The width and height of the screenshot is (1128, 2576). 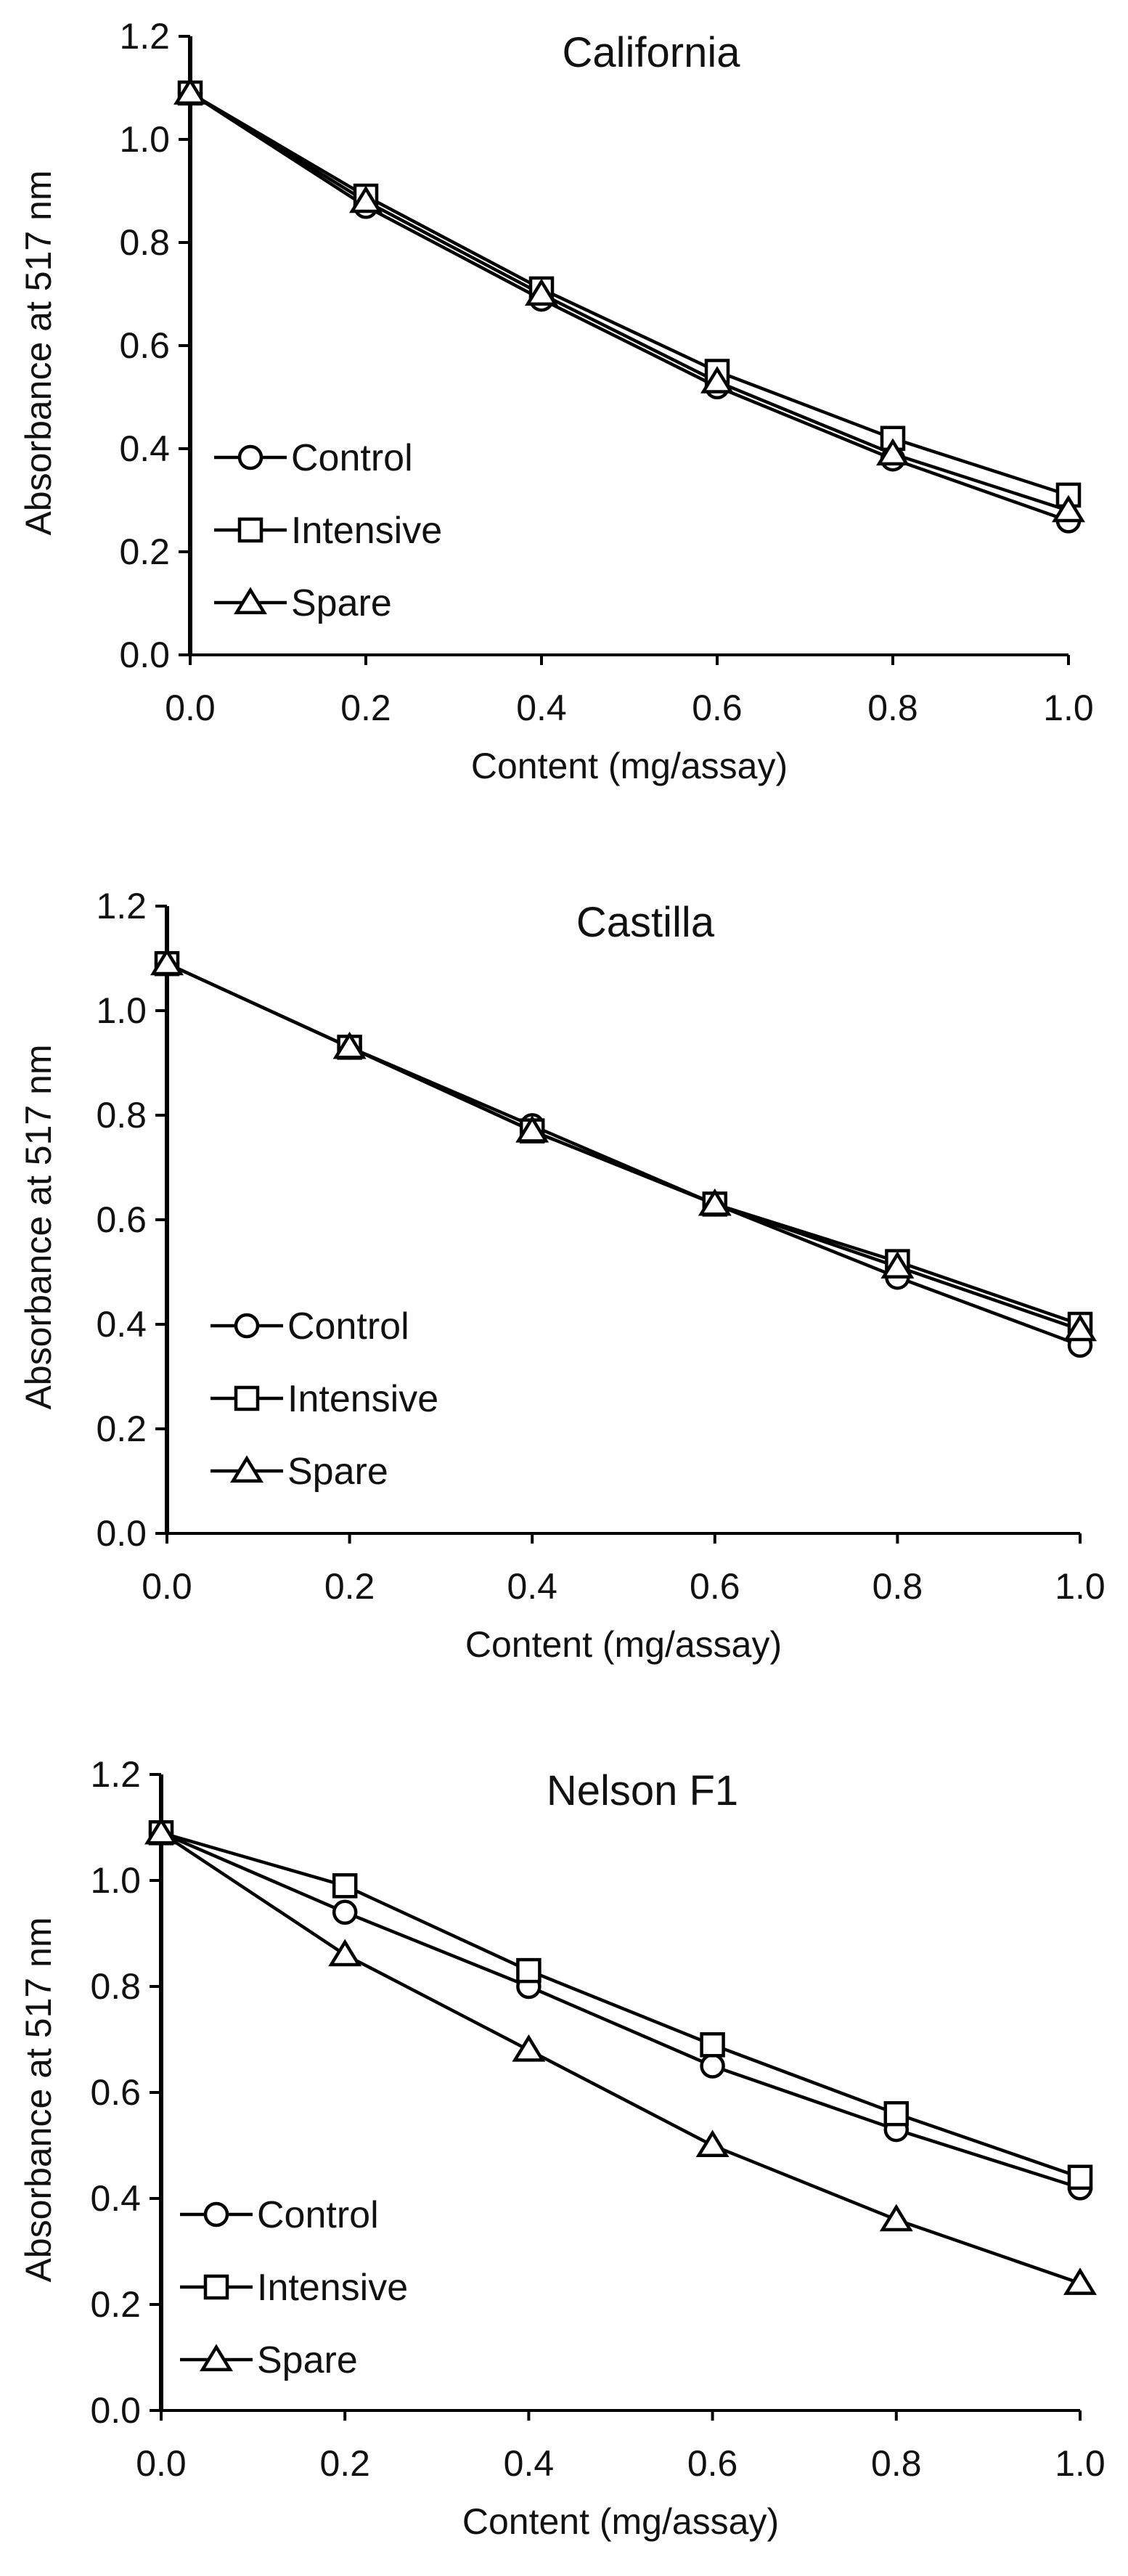 What do you see at coordinates (642, 1790) in the screenshot?
I see `chart-title: Nelson F1` at bounding box center [642, 1790].